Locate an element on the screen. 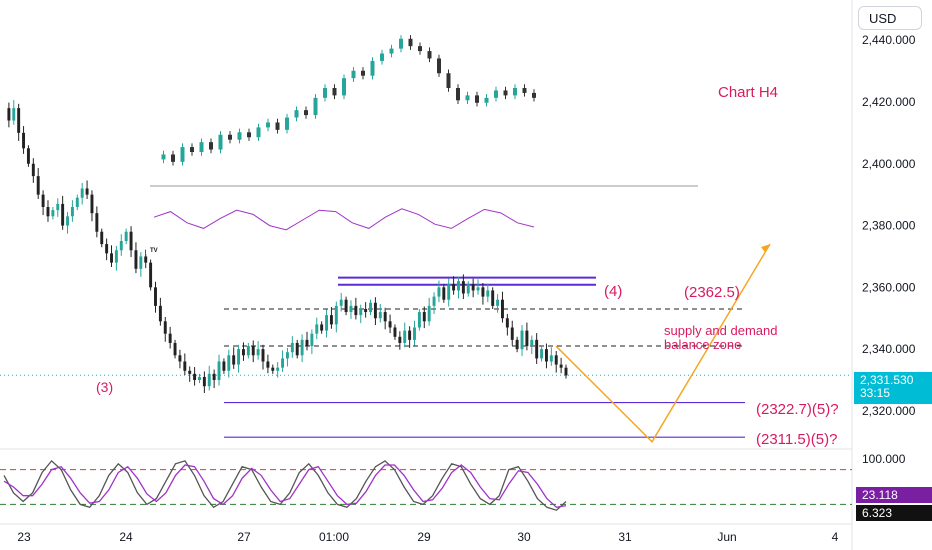 This screenshot has height=550, width=932. y-tick-label: 2,420.000 is located at coordinates (889, 102).